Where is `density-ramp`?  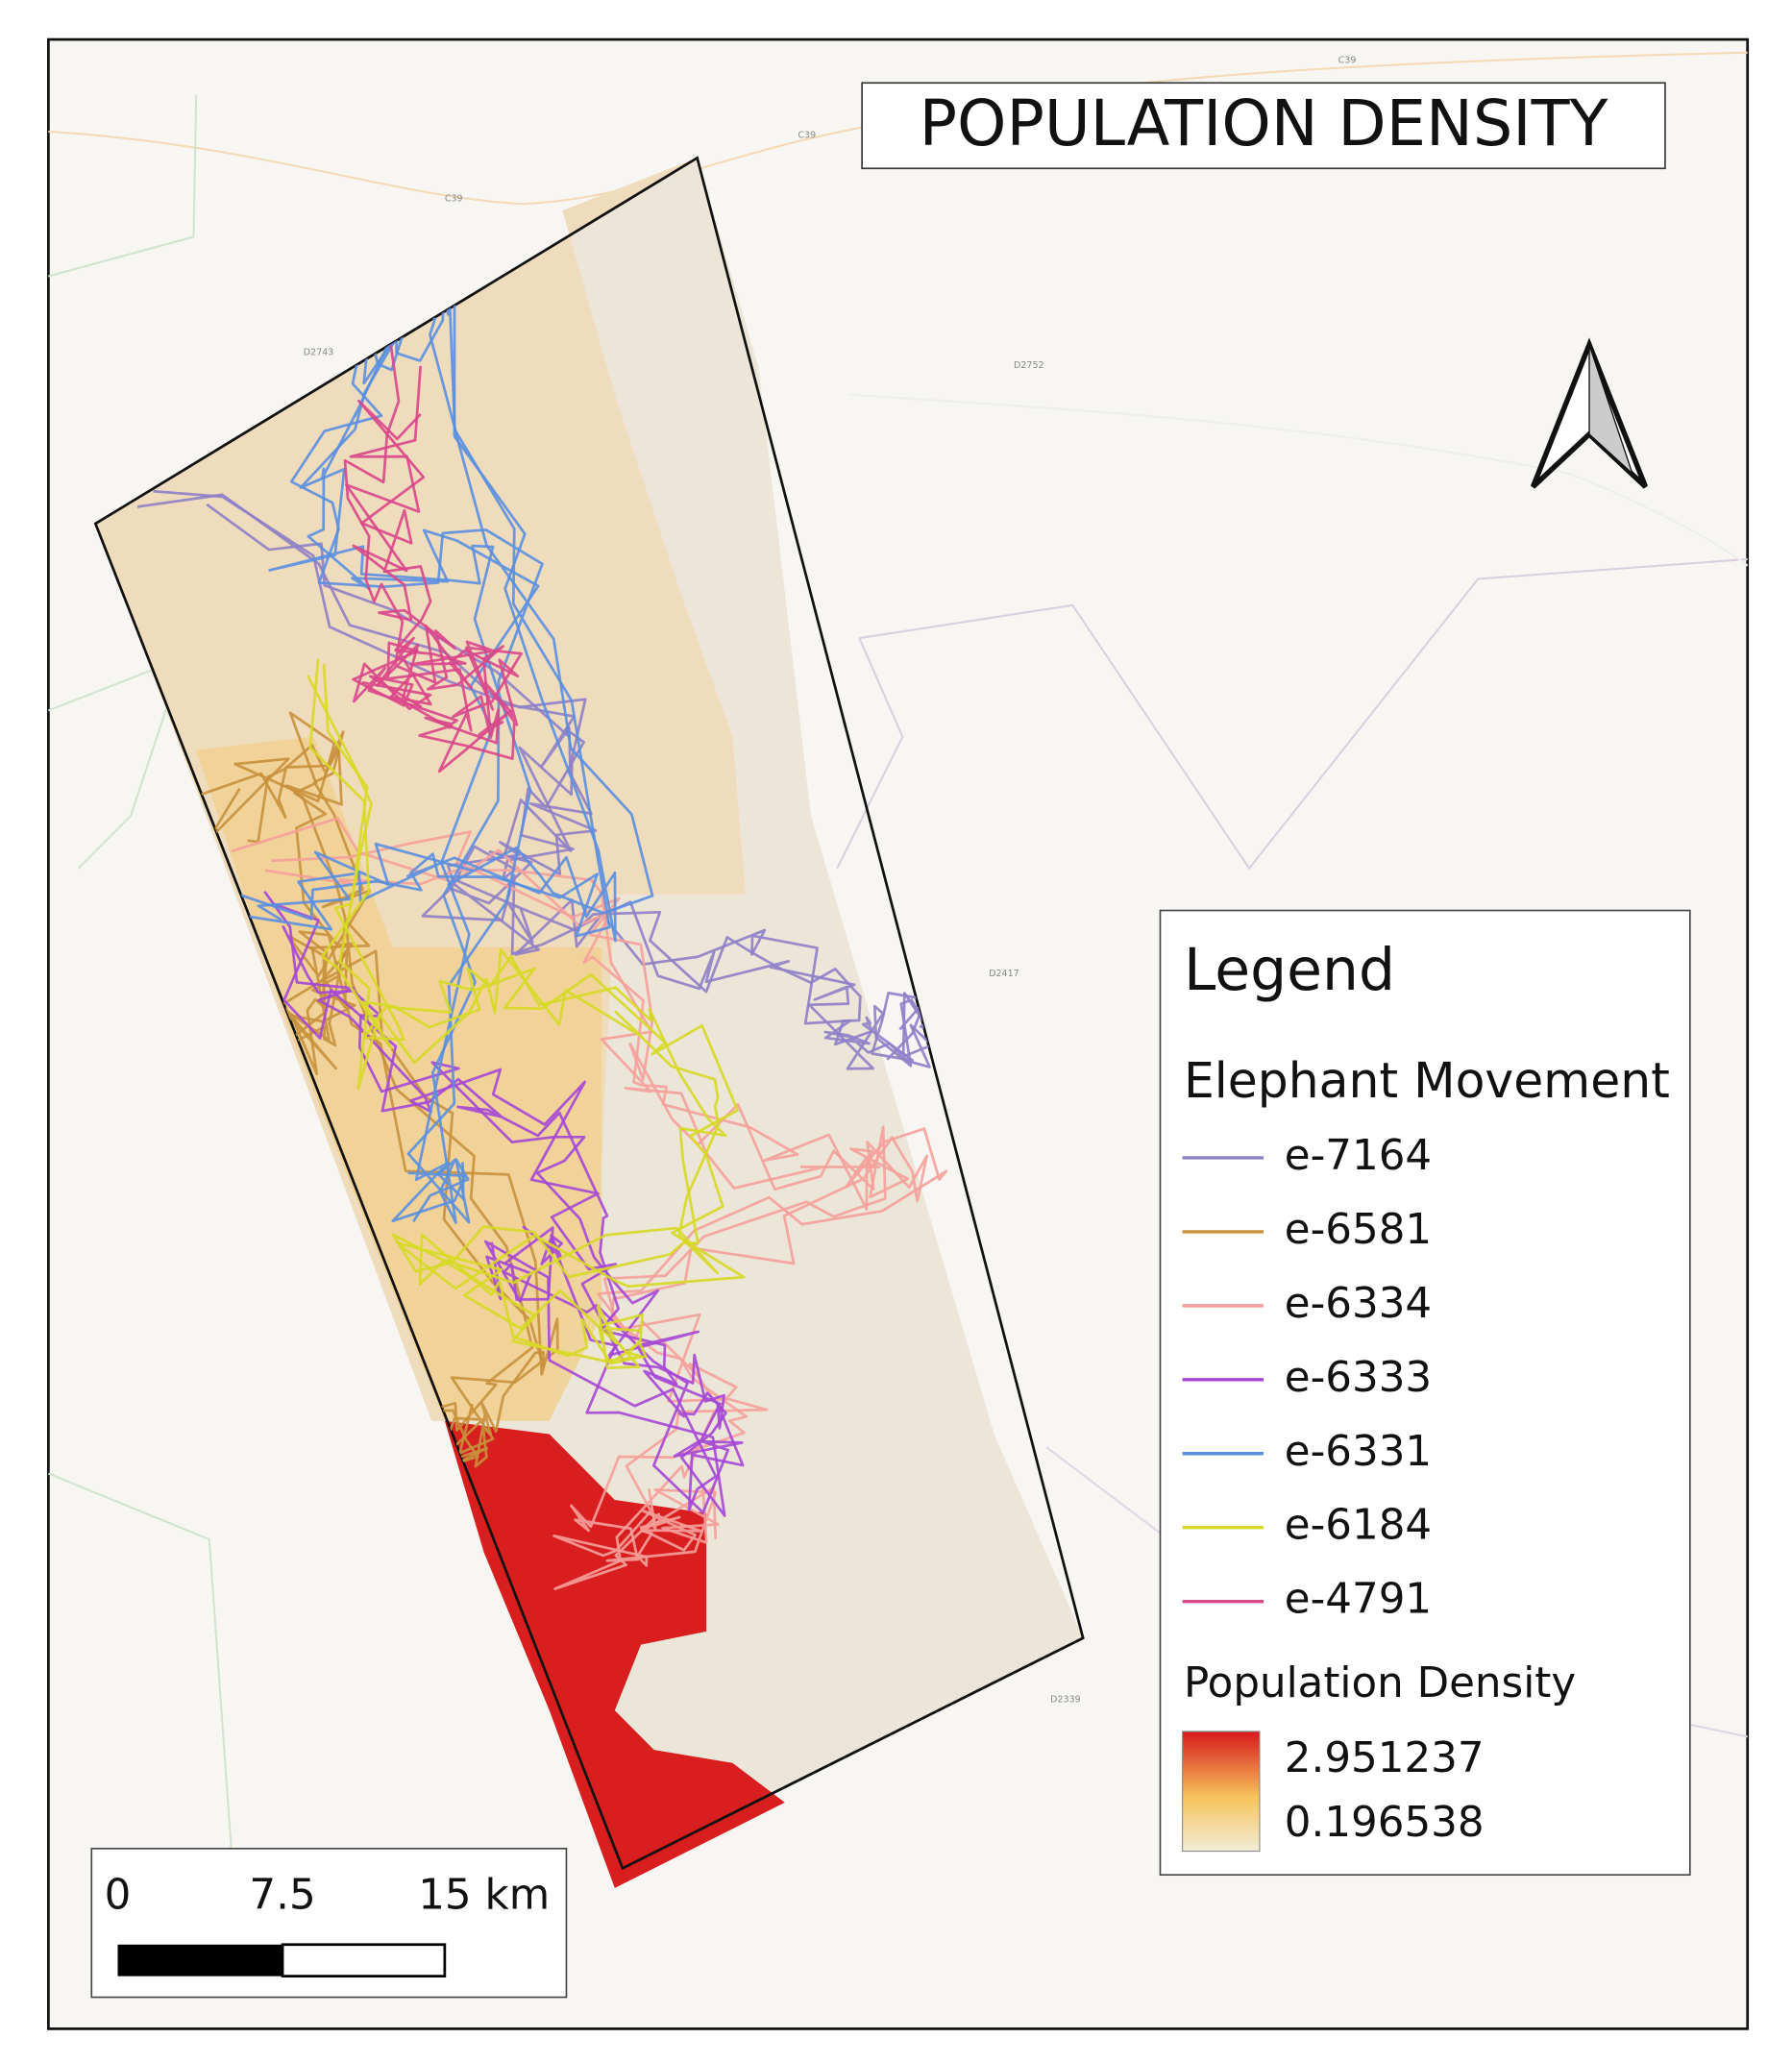
density-ramp is located at coordinates (1221, 1792).